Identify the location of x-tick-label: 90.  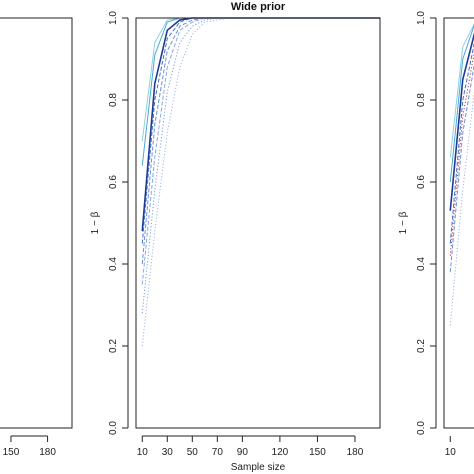
(243, 452).